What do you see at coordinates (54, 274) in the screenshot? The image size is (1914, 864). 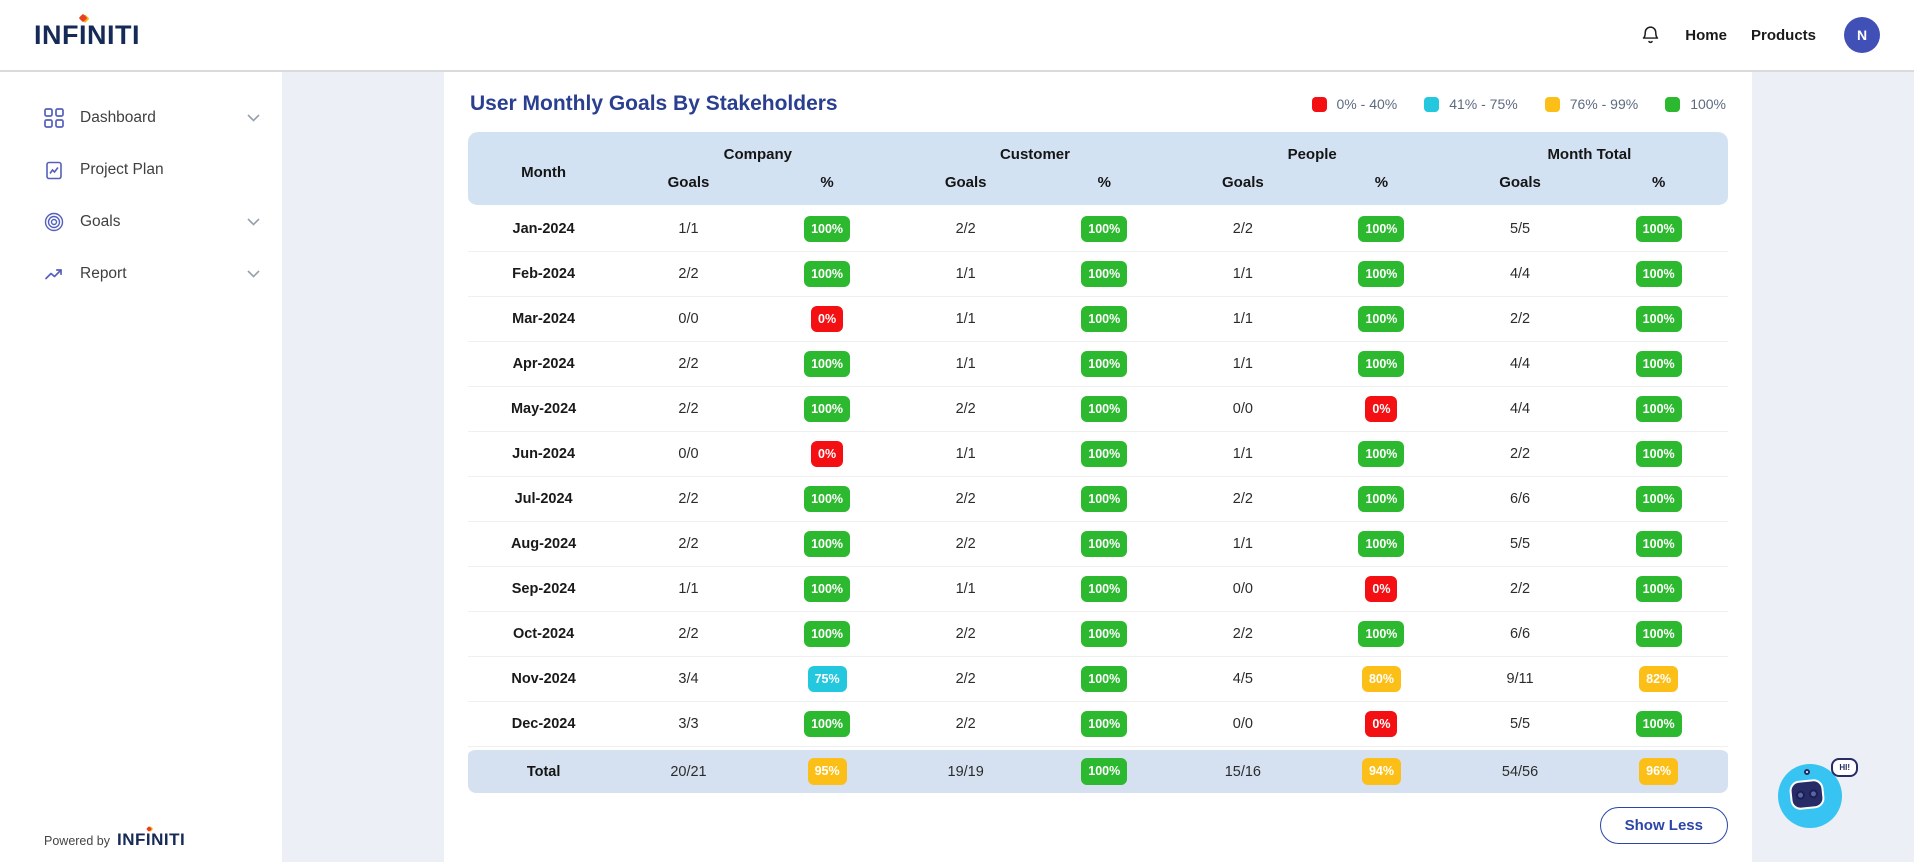 I see `trend-icon` at bounding box center [54, 274].